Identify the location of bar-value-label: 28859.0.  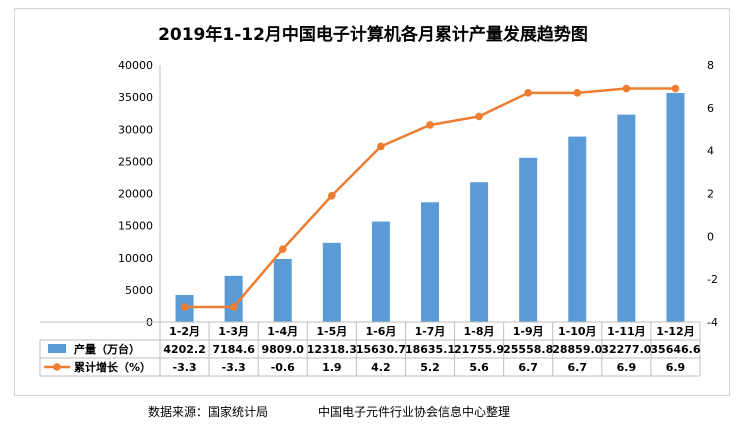
(577, 349).